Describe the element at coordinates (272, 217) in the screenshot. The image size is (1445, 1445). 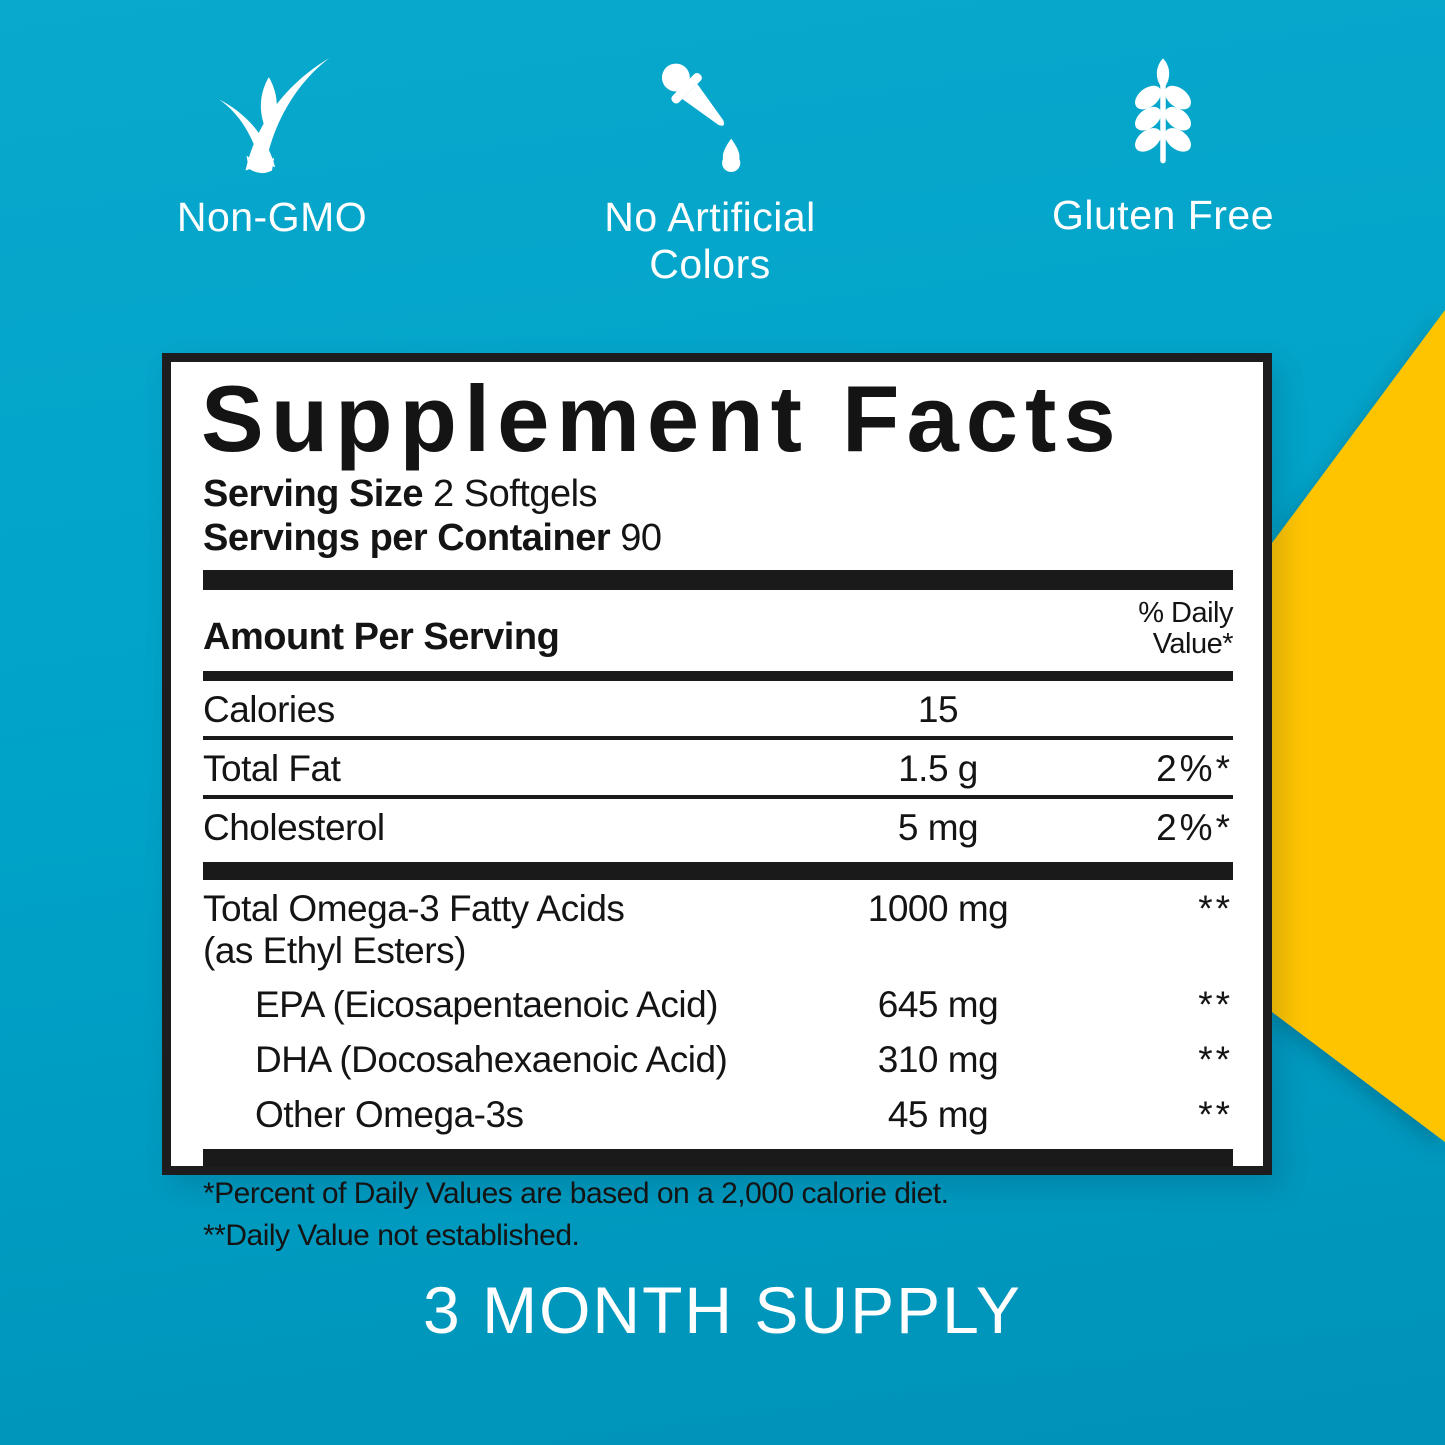
I see `badge-label: Non-GMO` at that location.